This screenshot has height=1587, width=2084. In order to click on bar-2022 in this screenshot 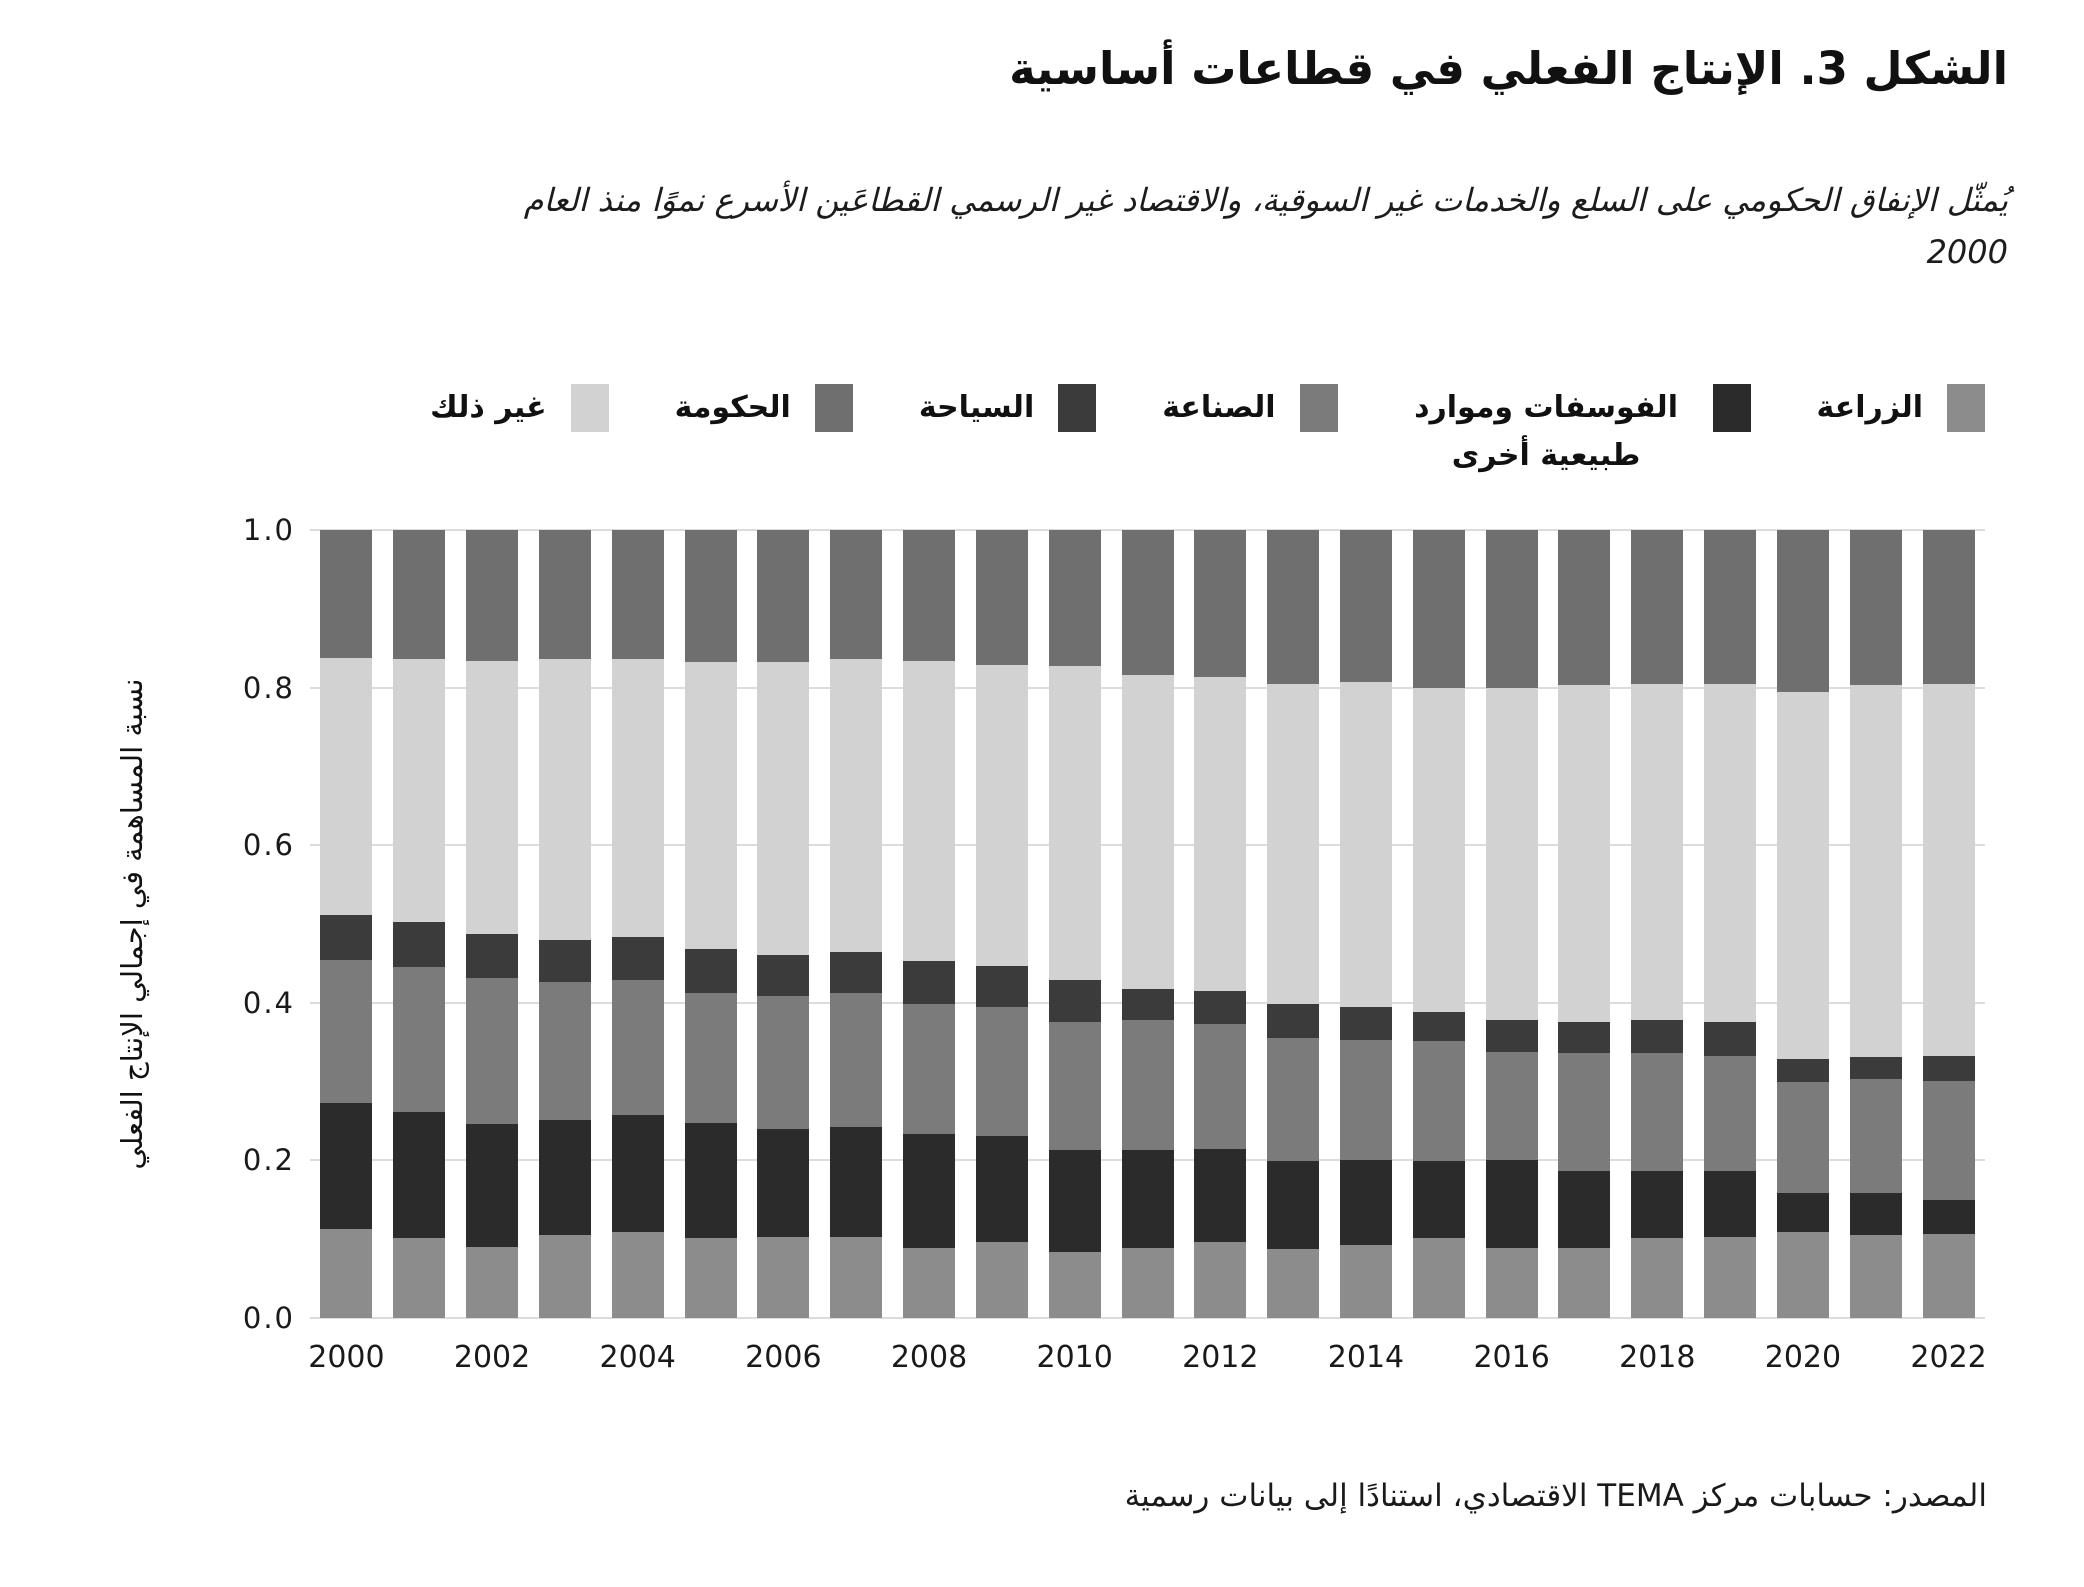, I will do `click(1948, 924)`.